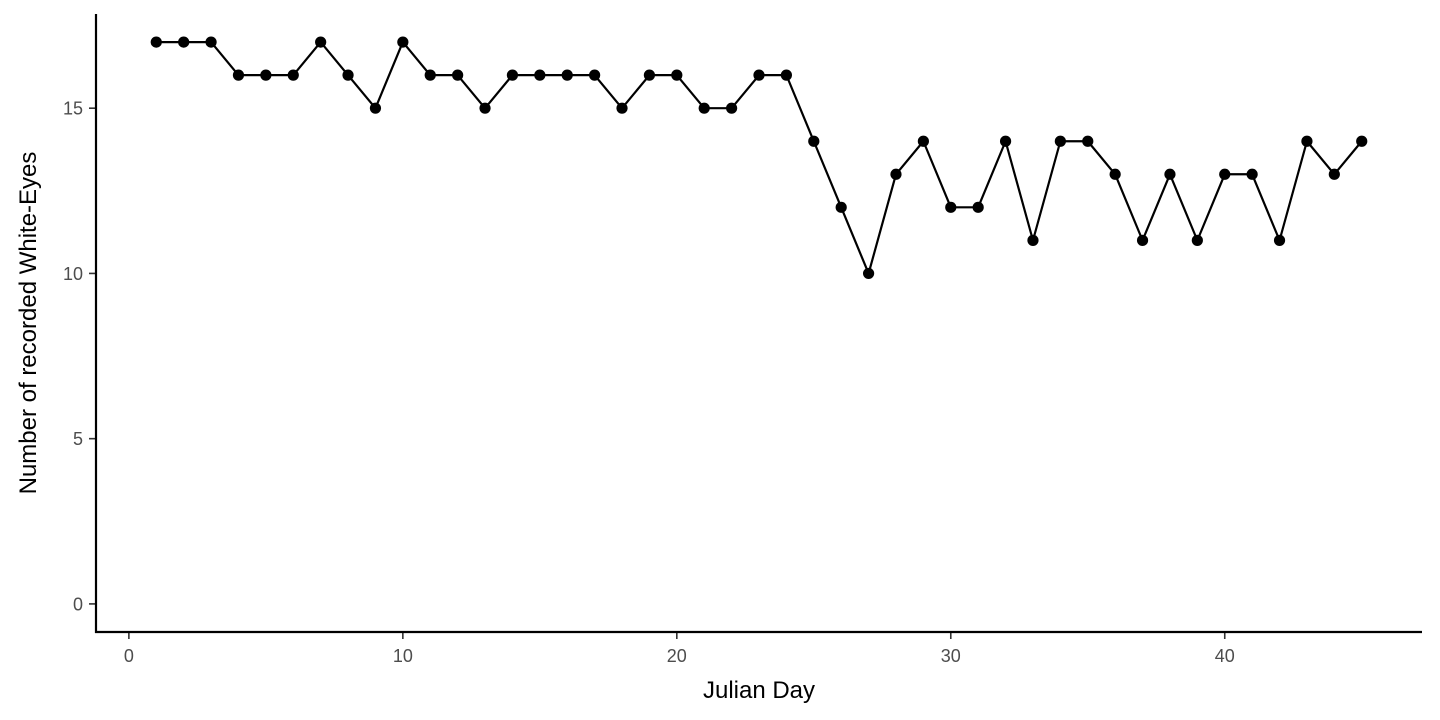 The height and width of the screenshot is (720, 1440). I want to click on x-tick-label: 0, so click(129, 656).